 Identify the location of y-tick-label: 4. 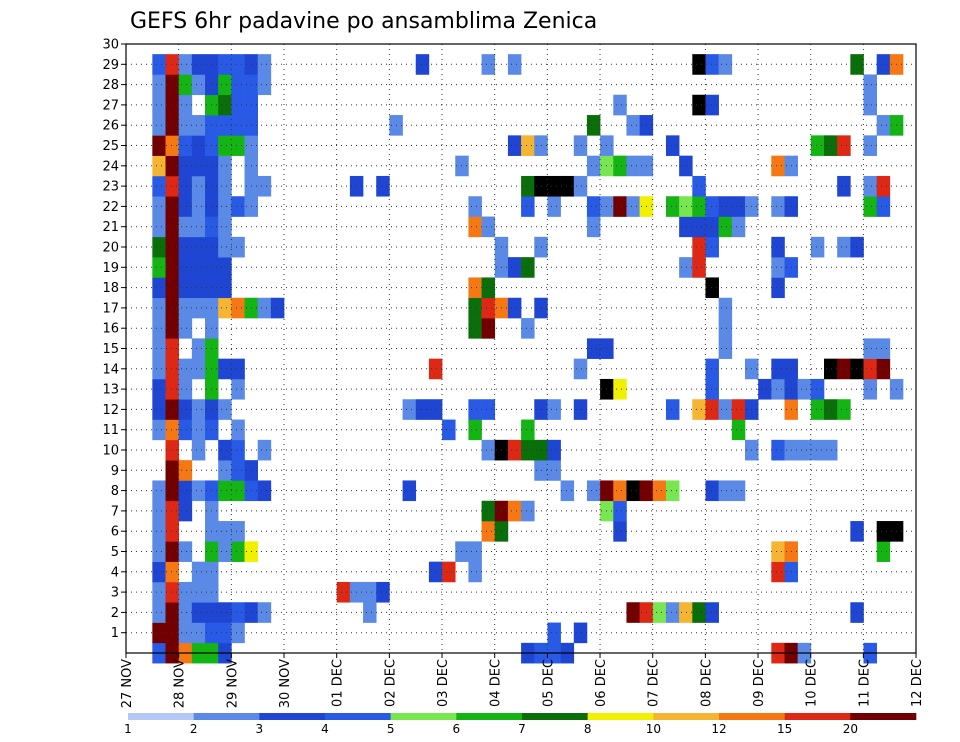
(115, 572).